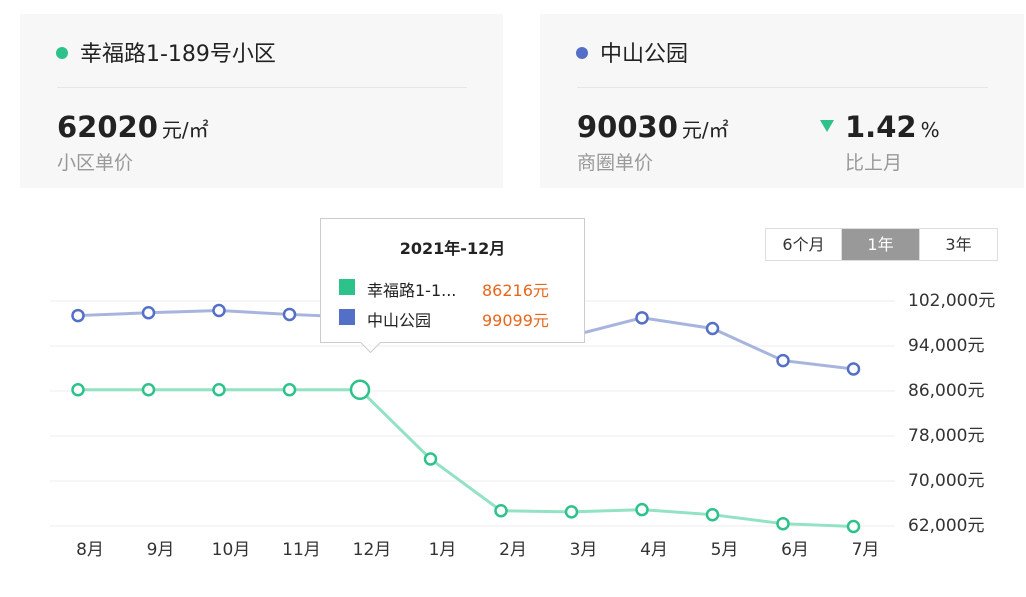 Image resolution: width=1026 pixels, height=597 pixels. What do you see at coordinates (301, 550) in the screenshot?
I see `x-tick-label: 11月` at bounding box center [301, 550].